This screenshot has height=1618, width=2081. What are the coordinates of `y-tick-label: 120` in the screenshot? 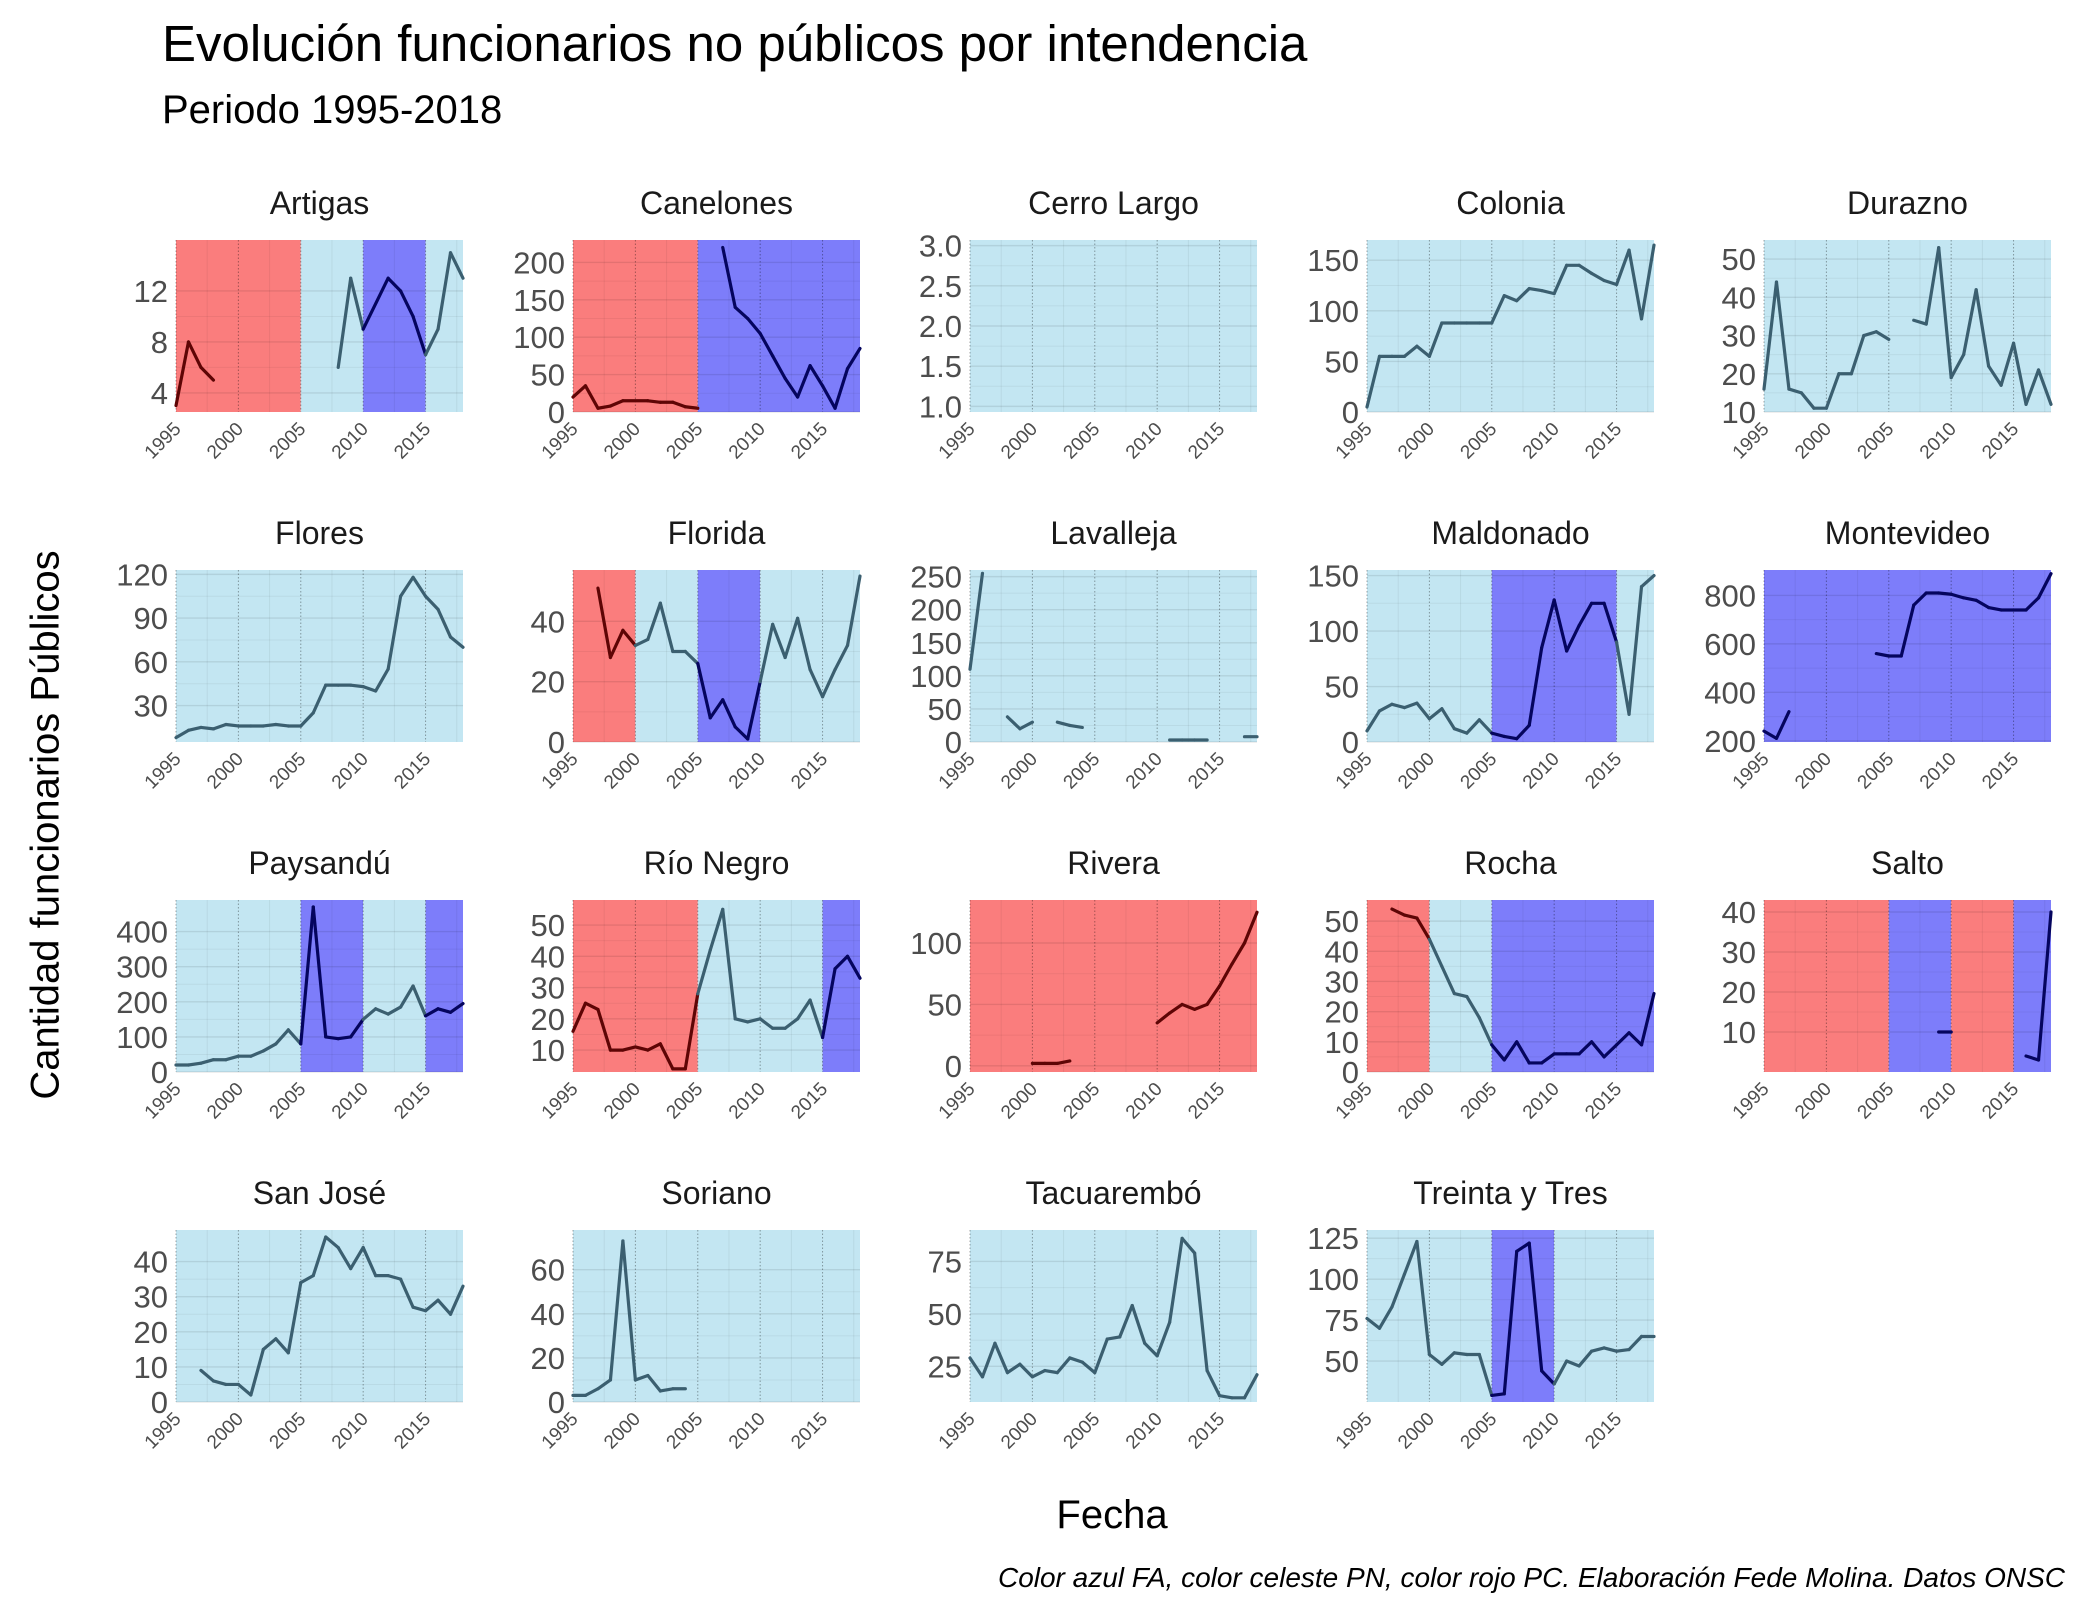 It's located at (142, 574).